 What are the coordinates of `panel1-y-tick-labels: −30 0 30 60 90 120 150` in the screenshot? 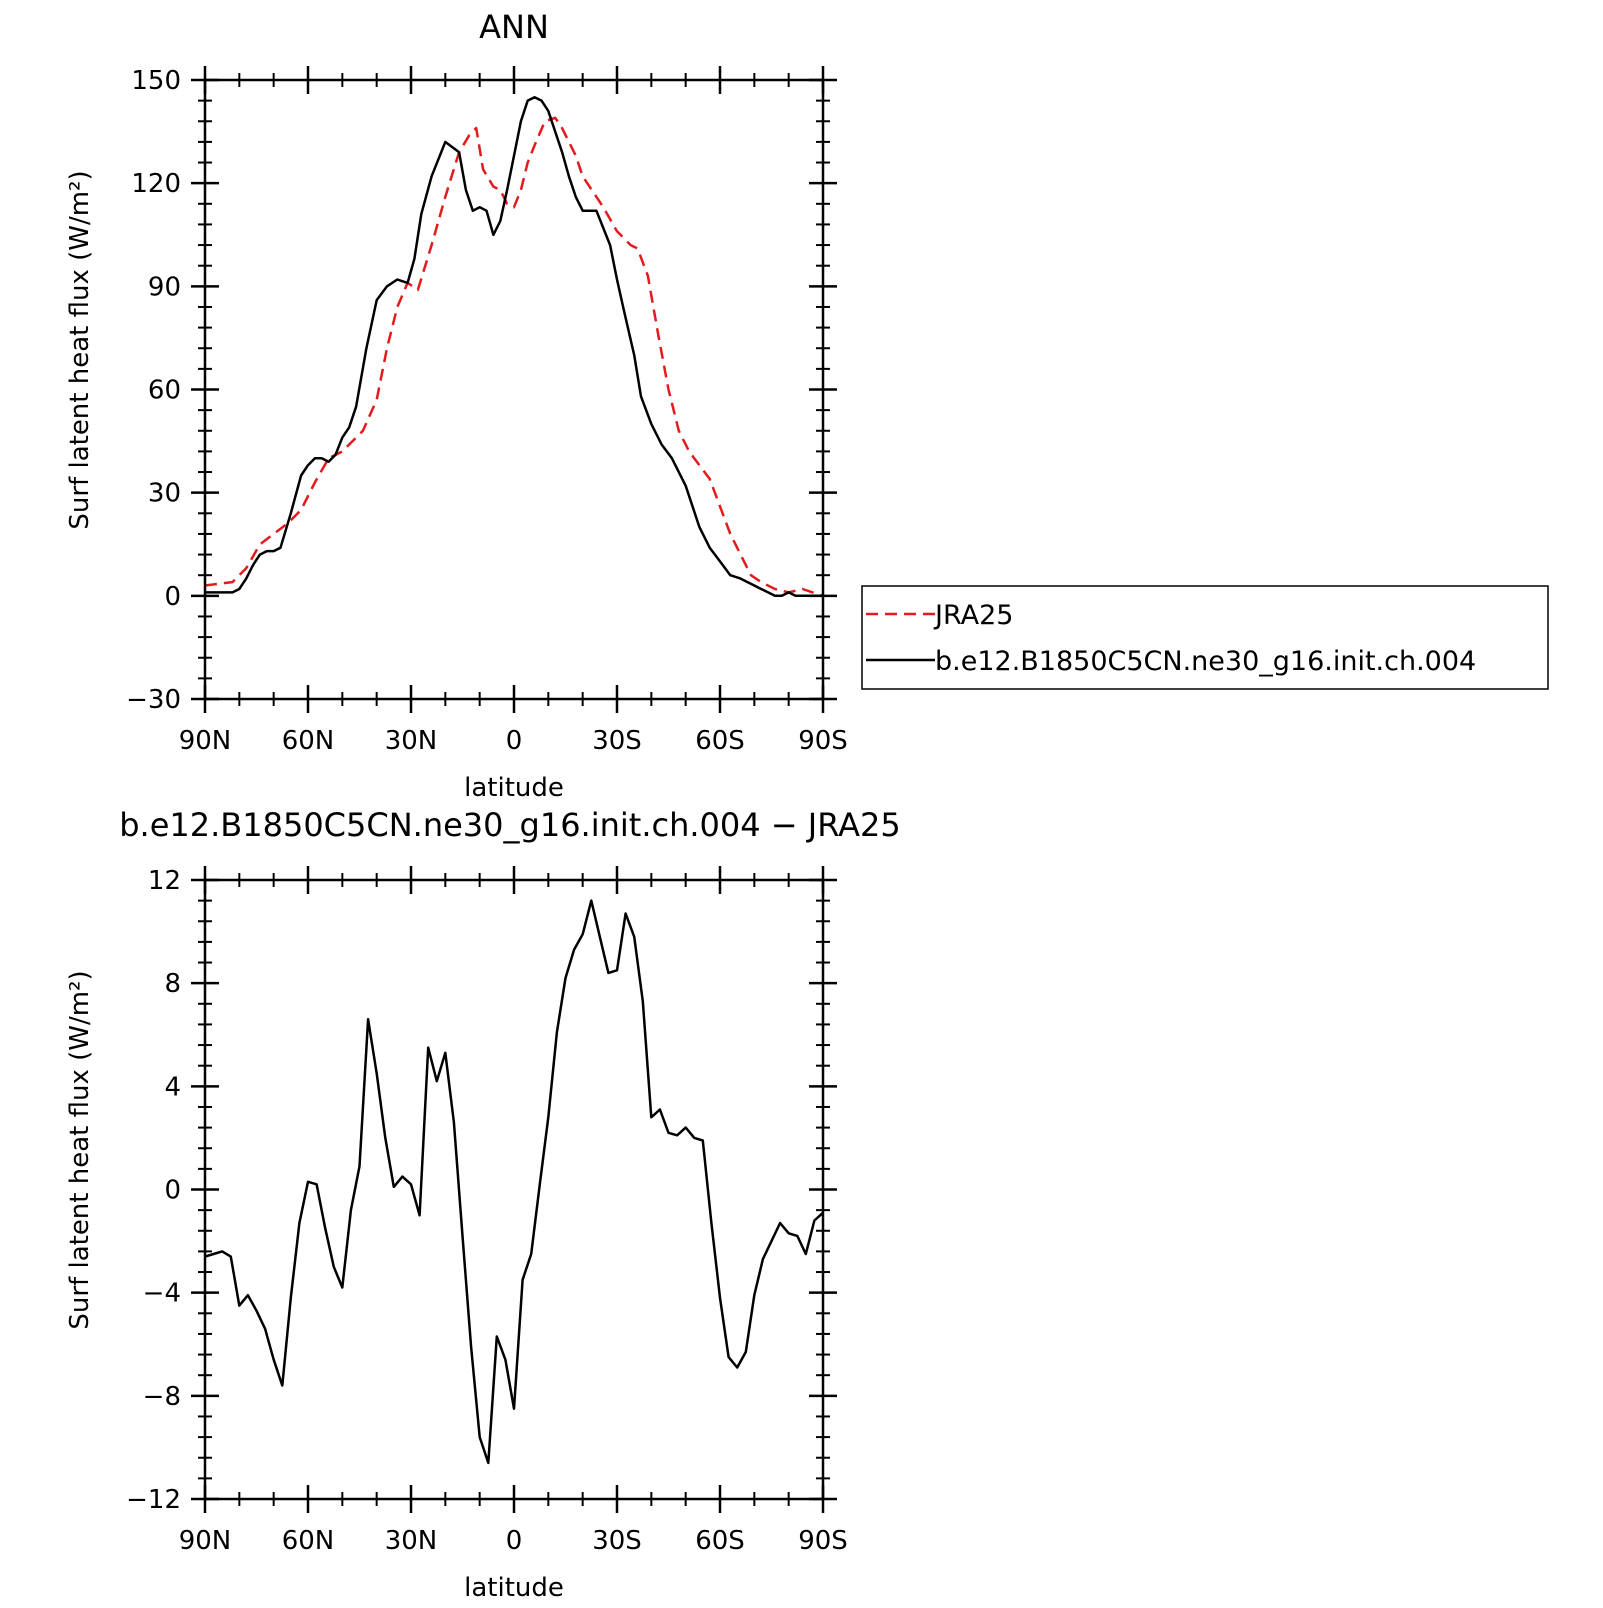 It's located at (153, 390).